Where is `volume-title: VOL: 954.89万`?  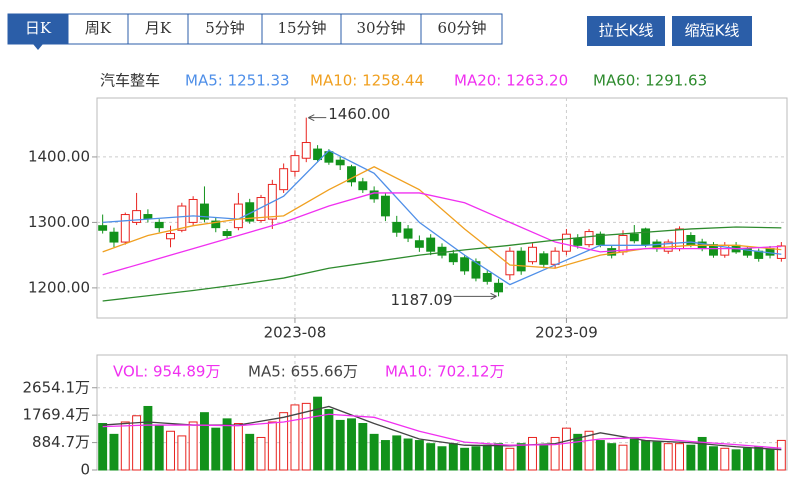 volume-title: VOL: 954.89万 is located at coordinates (166, 372).